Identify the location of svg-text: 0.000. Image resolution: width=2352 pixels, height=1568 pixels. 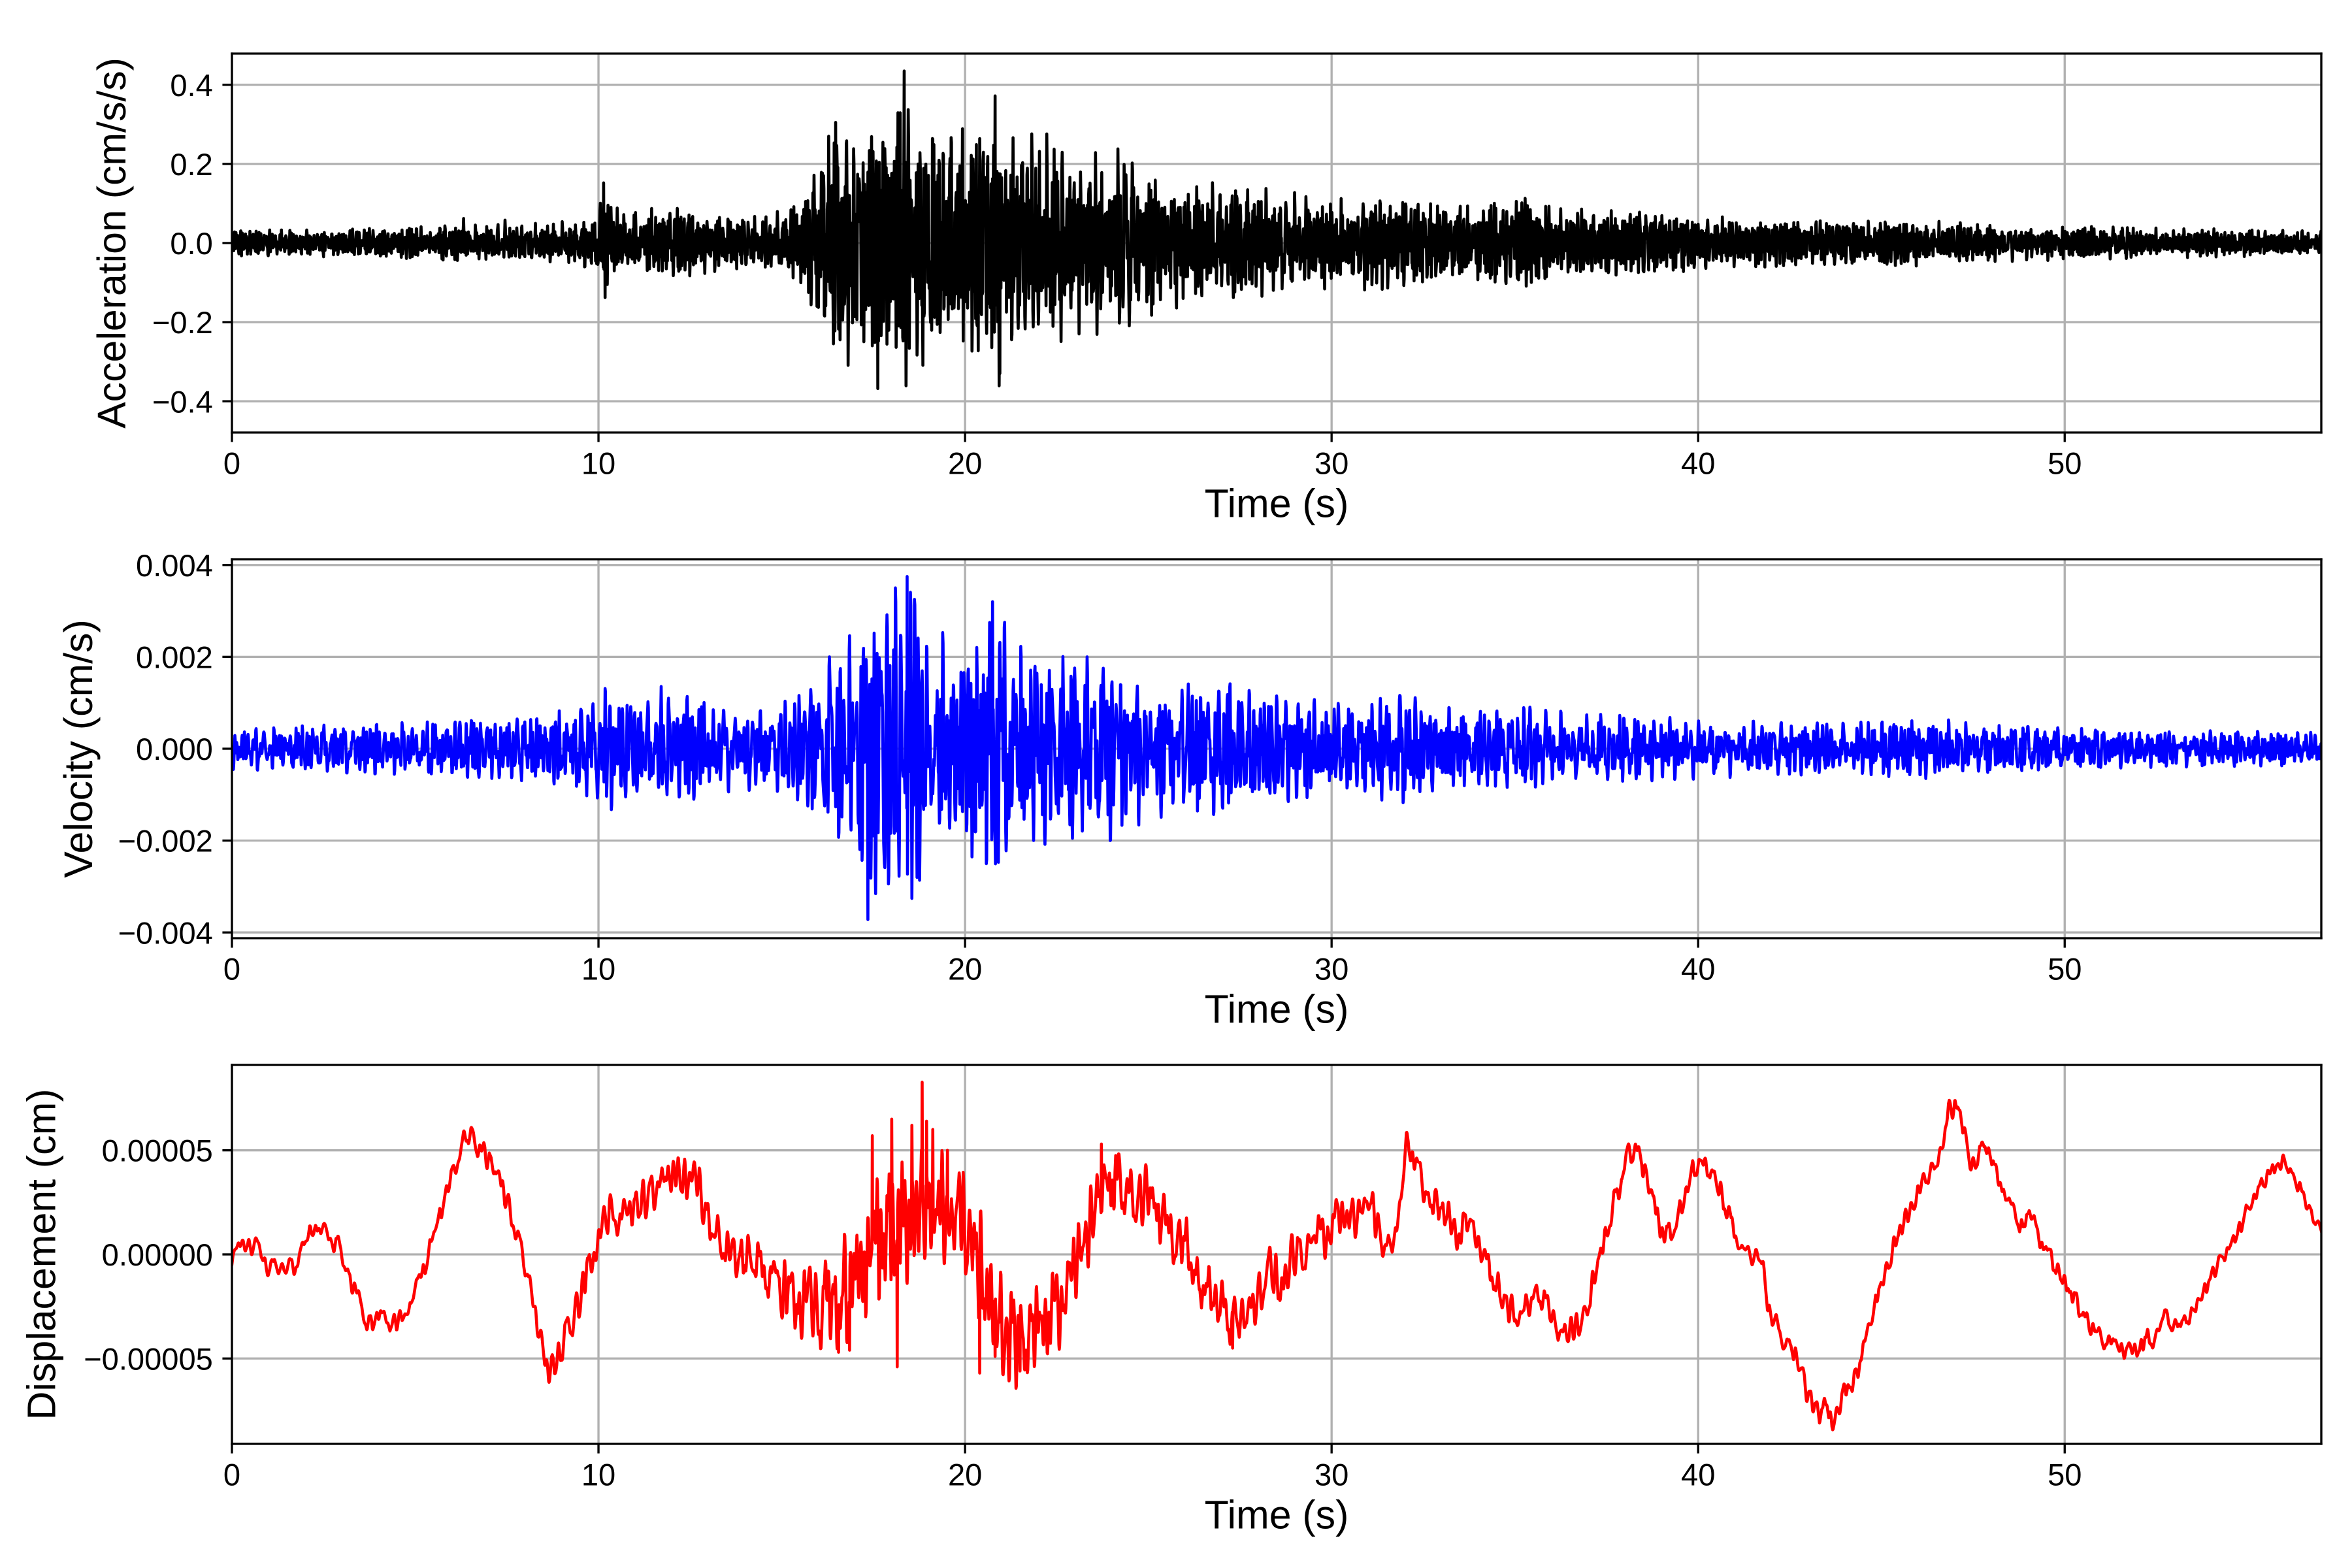
(174, 749).